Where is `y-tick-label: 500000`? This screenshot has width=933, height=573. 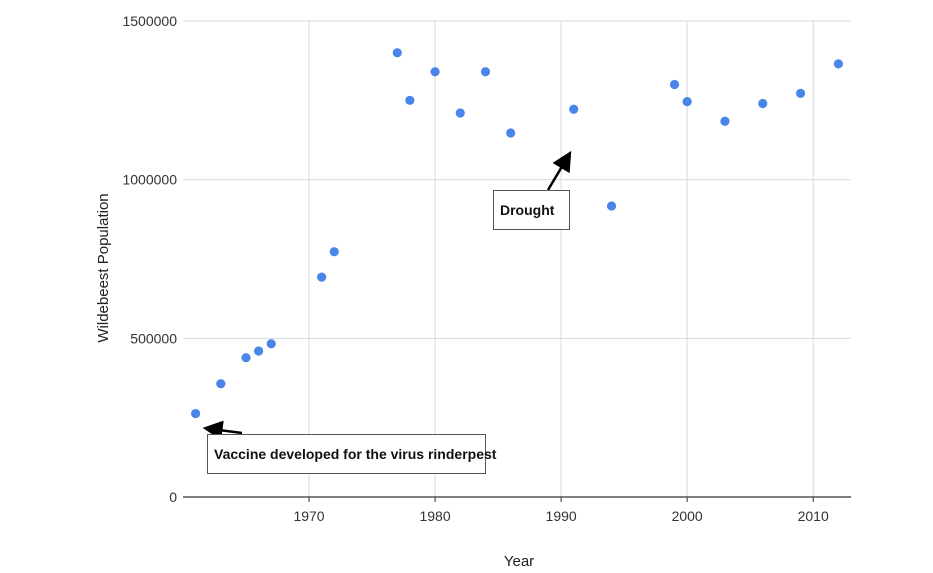 y-tick-label: 500000 is located at coordinates (153, 338).